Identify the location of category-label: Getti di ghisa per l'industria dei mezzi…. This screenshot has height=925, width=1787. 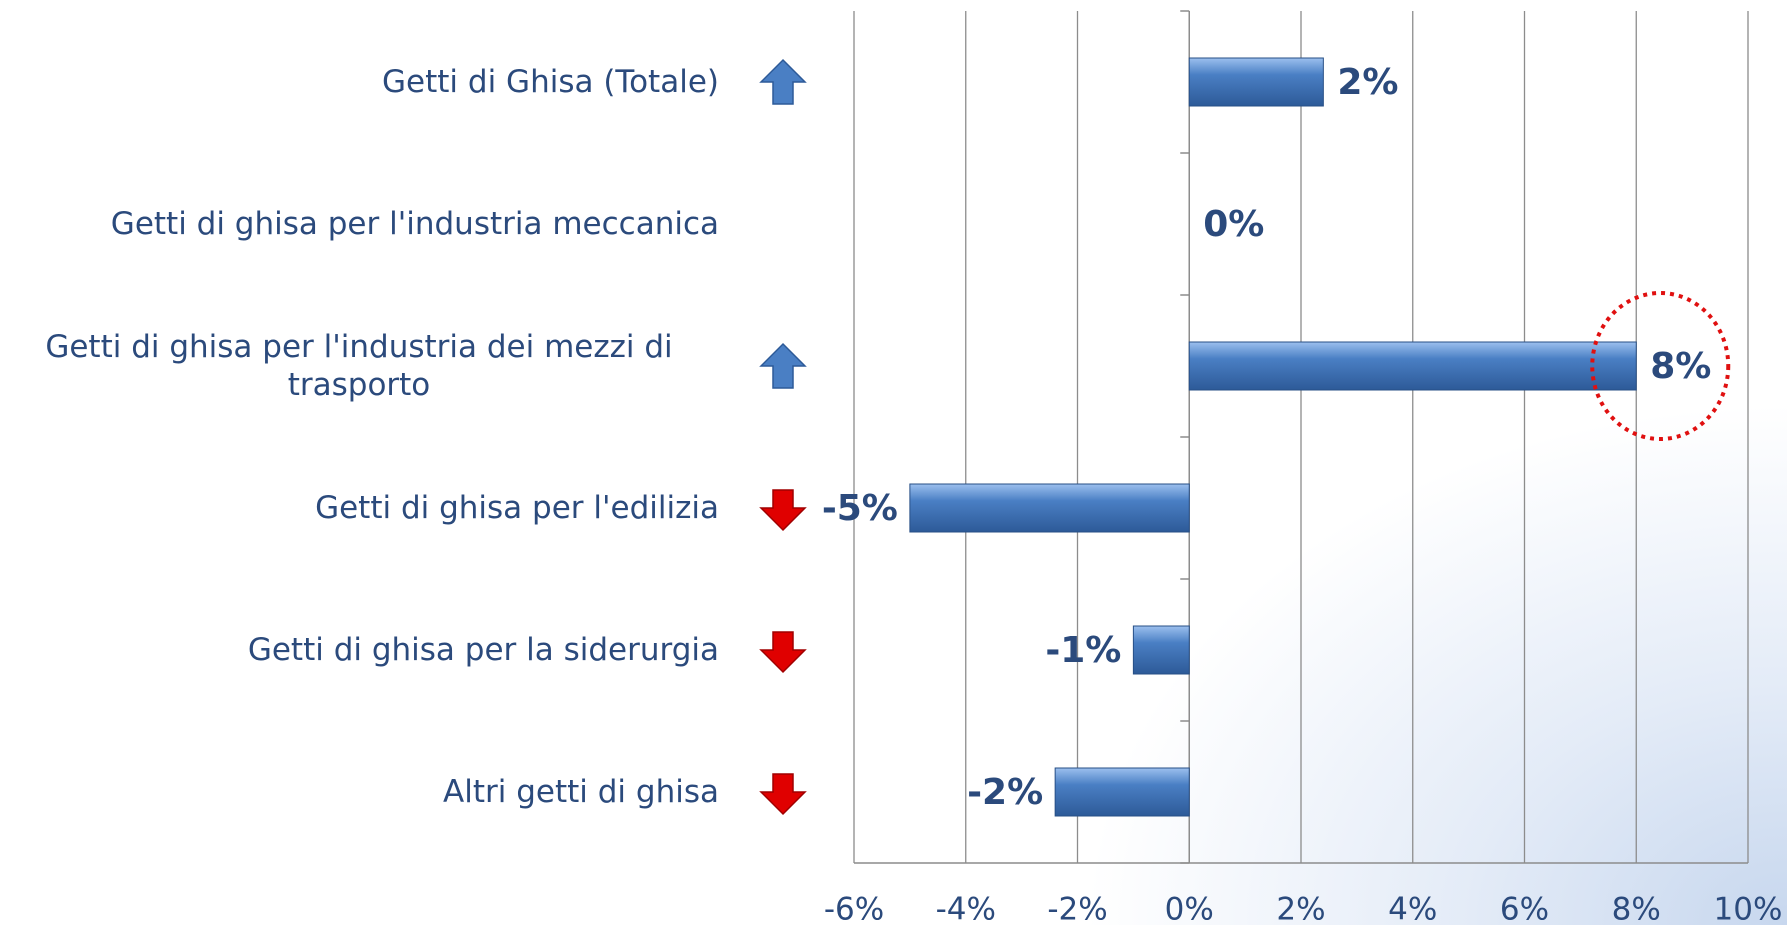
(359, 366).